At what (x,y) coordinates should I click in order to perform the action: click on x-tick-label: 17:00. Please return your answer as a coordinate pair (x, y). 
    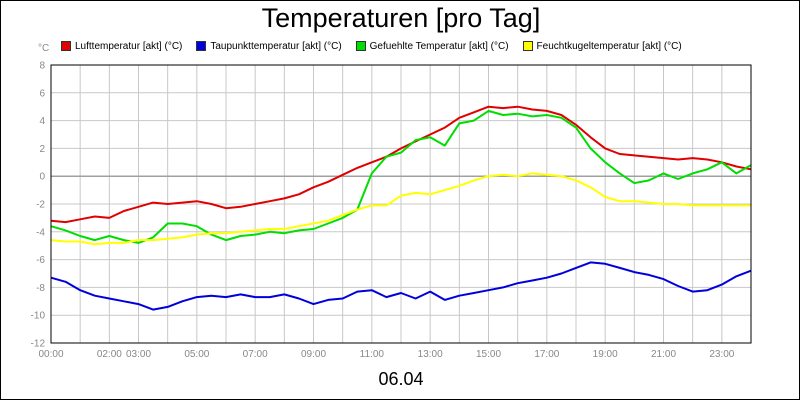
    Looking at the image, I should click on (546, 354).